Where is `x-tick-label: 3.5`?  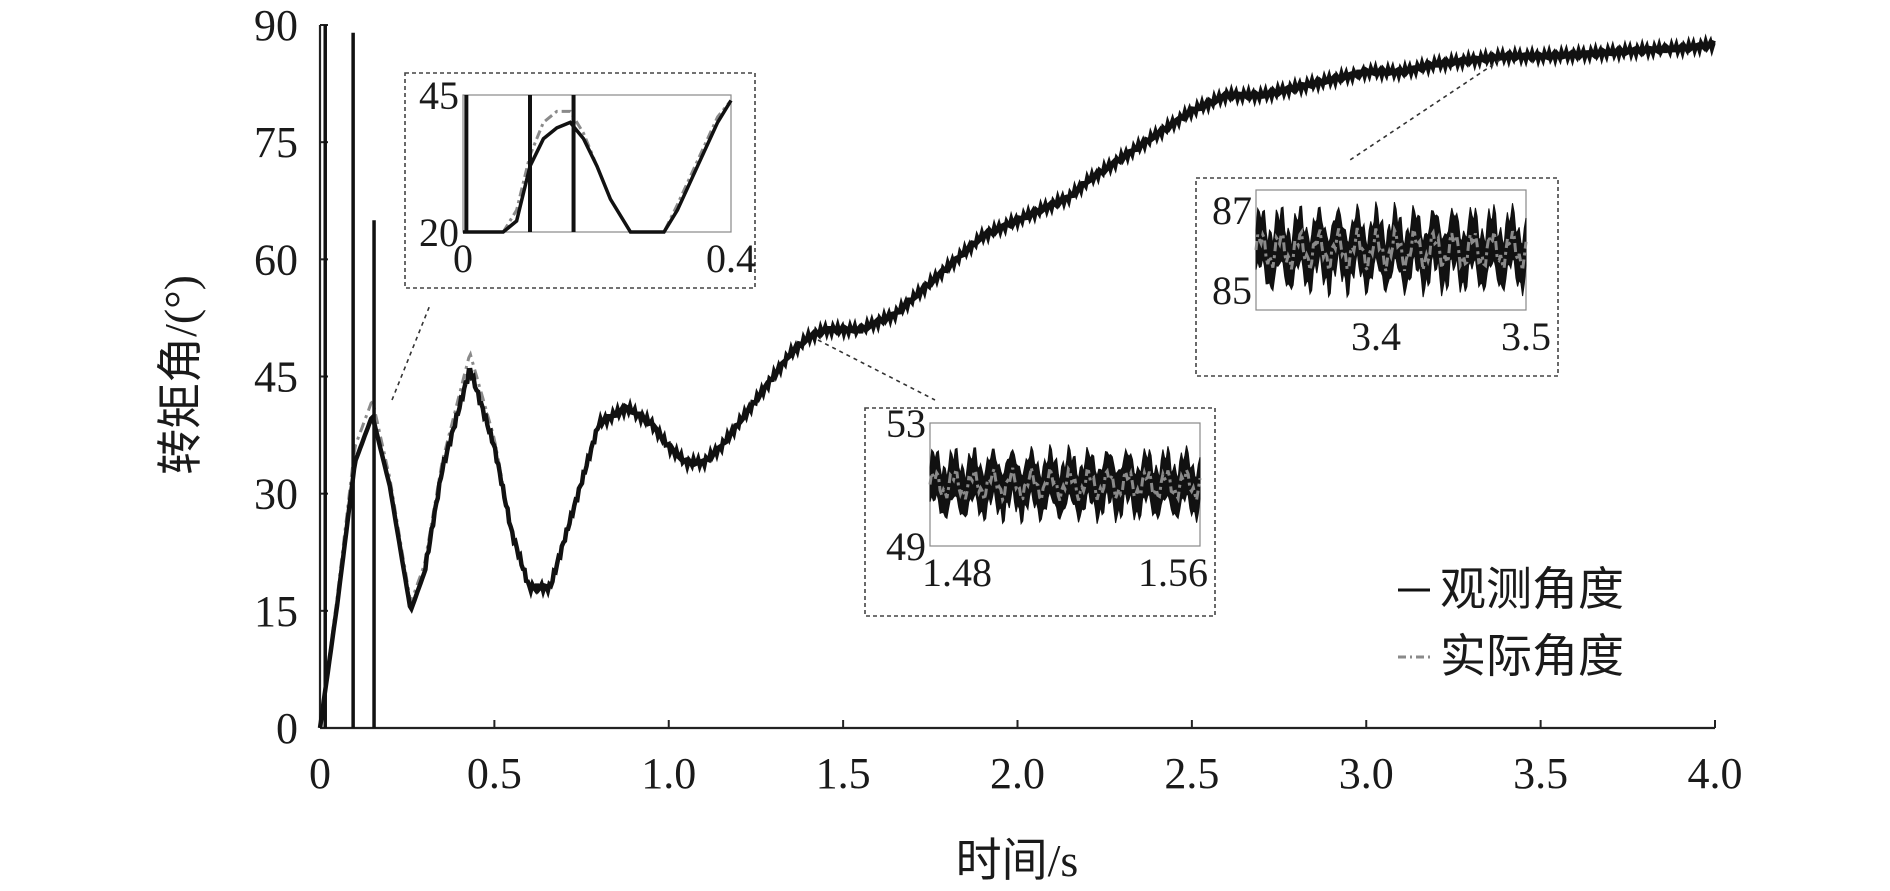 x-tick-label: 3.5 is located at coordinates (1540, 773).